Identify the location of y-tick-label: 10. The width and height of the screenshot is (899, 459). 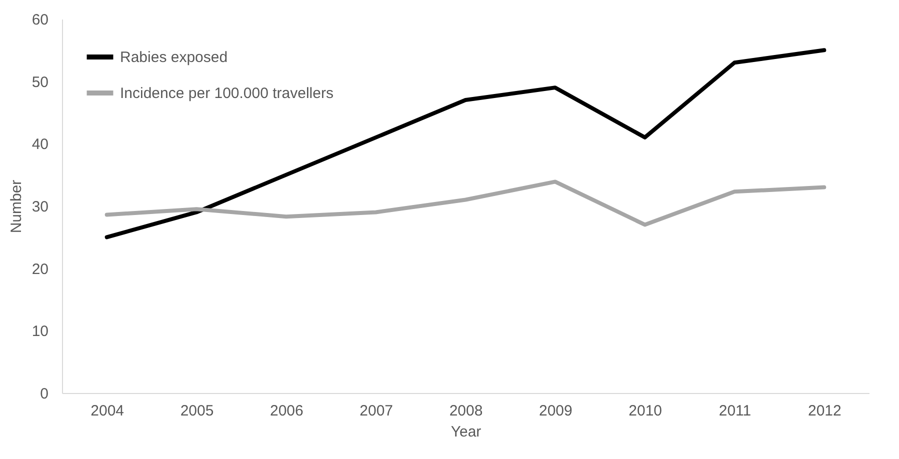
(40, 331).